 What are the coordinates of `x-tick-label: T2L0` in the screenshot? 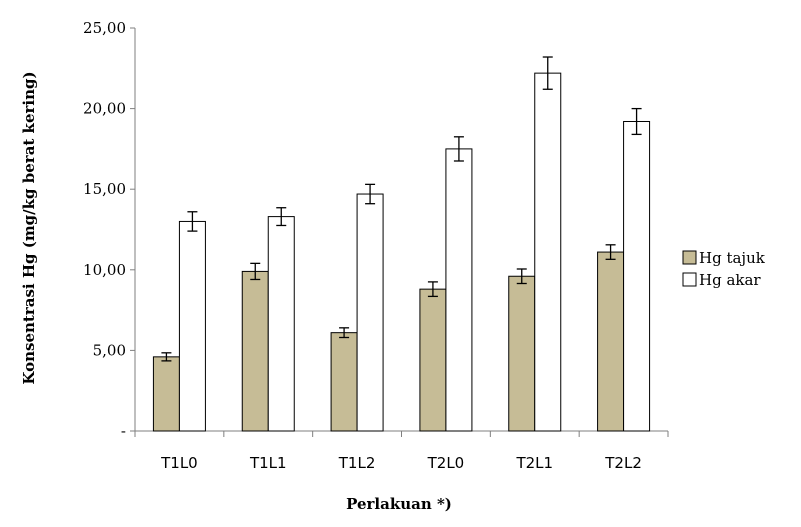 It's located at (446, 463).